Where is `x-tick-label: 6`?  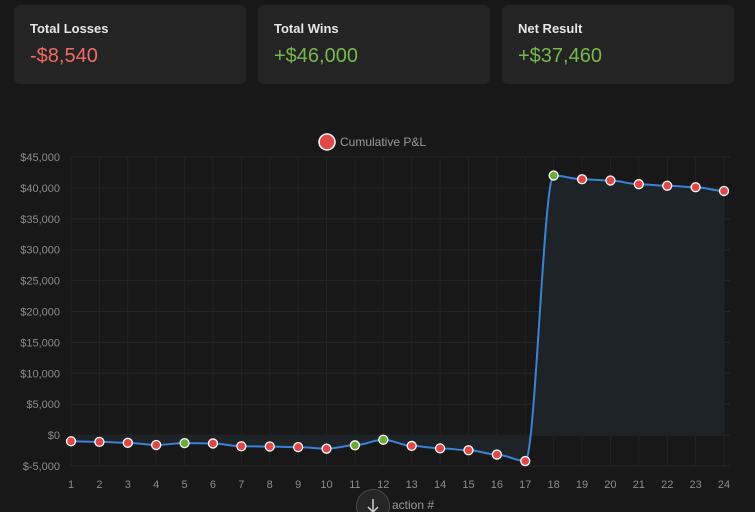
x-tick-label: 6 is located at coordinates (213, 485).